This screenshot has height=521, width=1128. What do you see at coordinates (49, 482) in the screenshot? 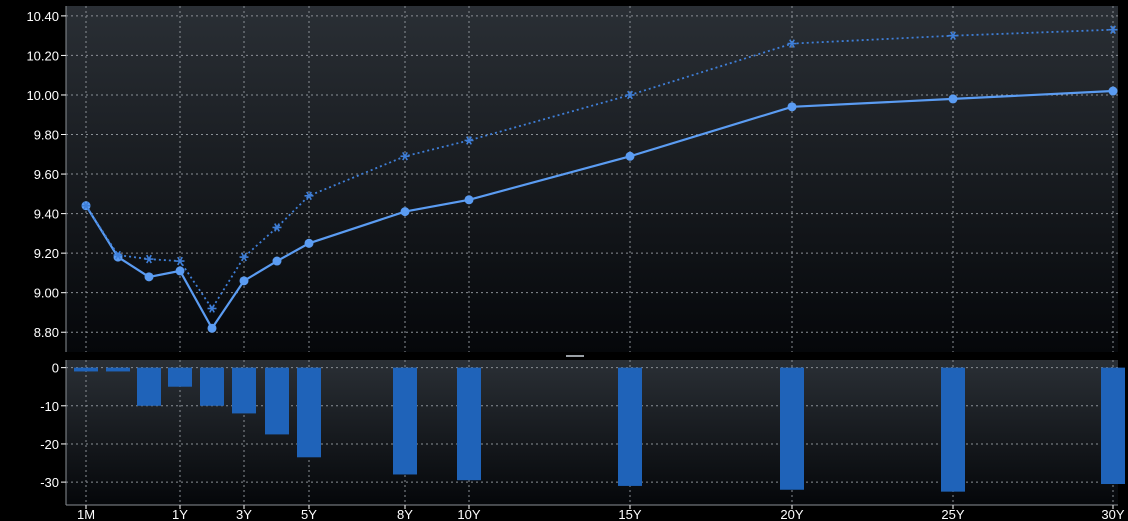
I see `bar-y-tick-label: -30` at bounding box center [49, 482].